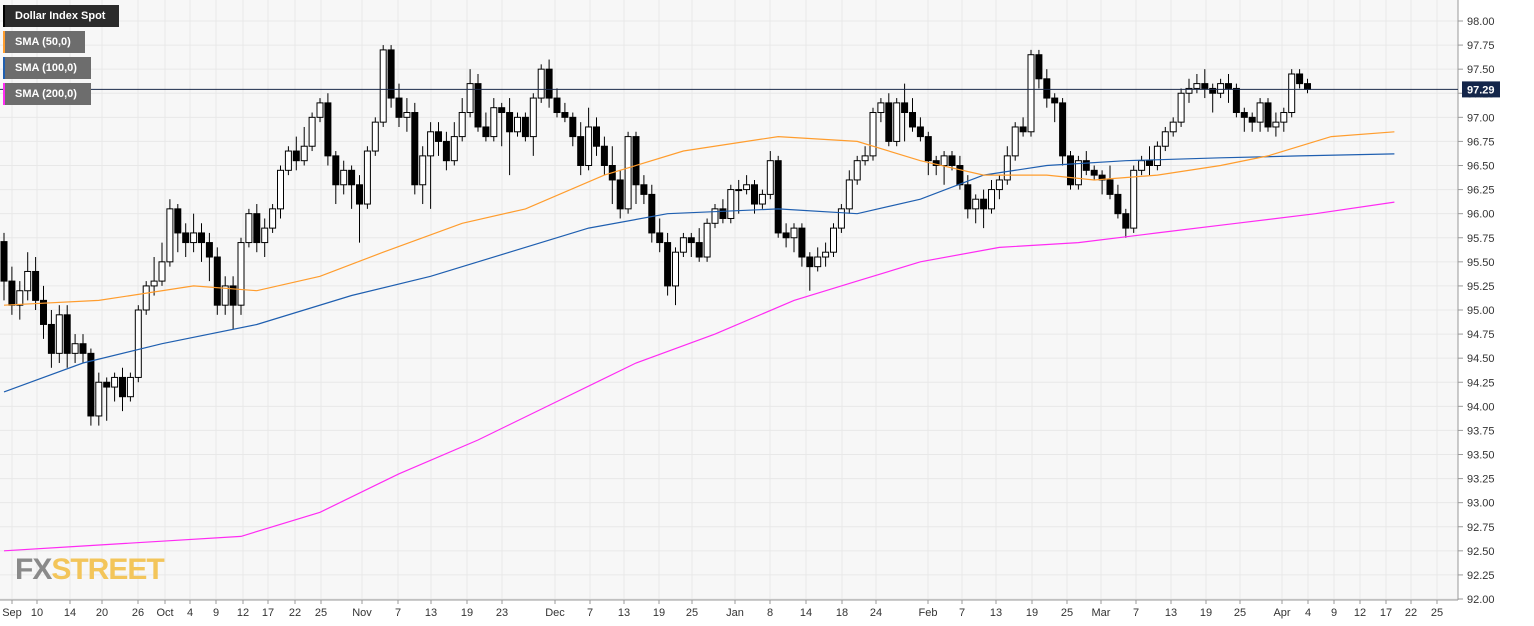 This screenshot has width=1534, height=626. Describe the element at coordinates (1481, 70) in the screenshot. I see `y-tick-label: 97.50` at that location.